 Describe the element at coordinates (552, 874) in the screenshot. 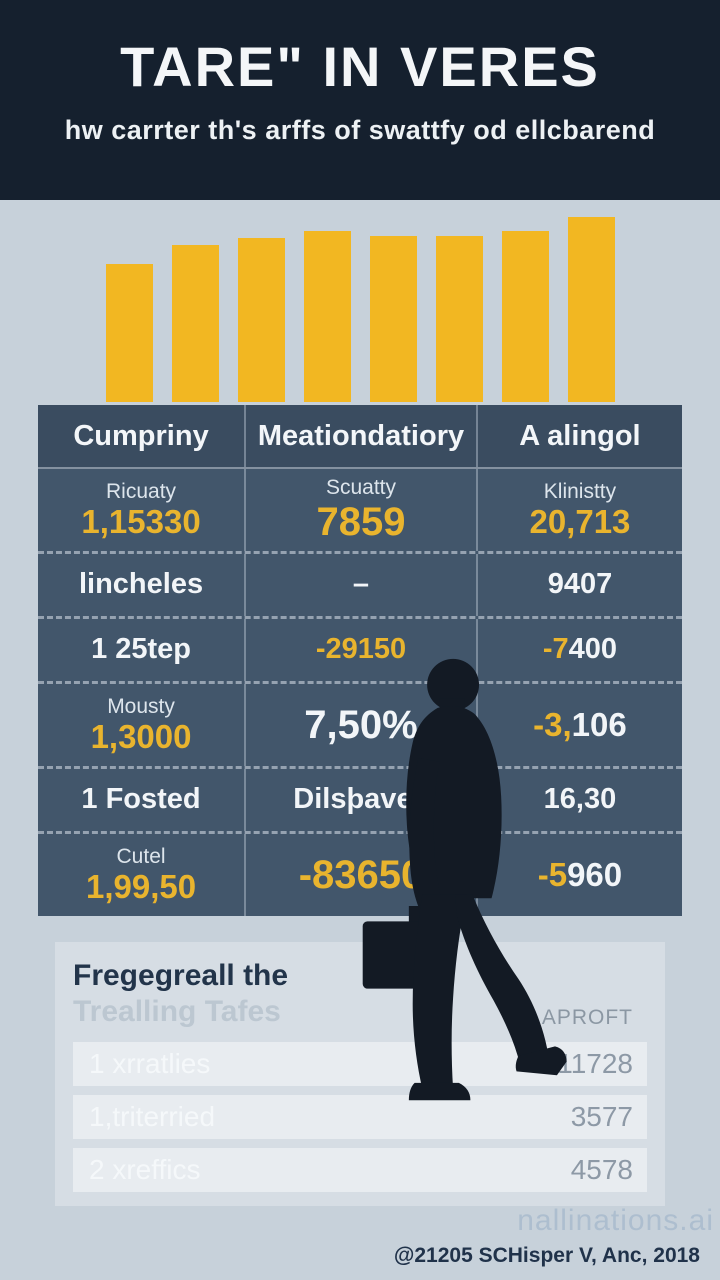

I see `cell-value-accent-part: -5` at that location.